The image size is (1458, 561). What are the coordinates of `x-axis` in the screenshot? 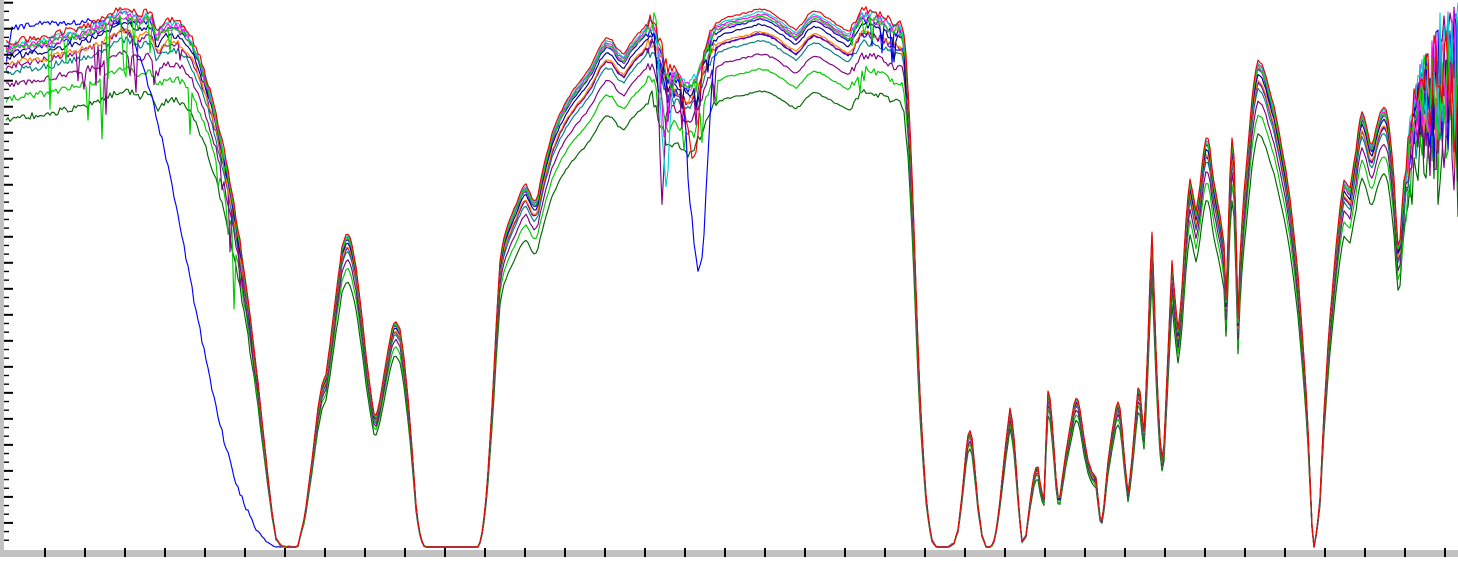 It's located at (729, 552).